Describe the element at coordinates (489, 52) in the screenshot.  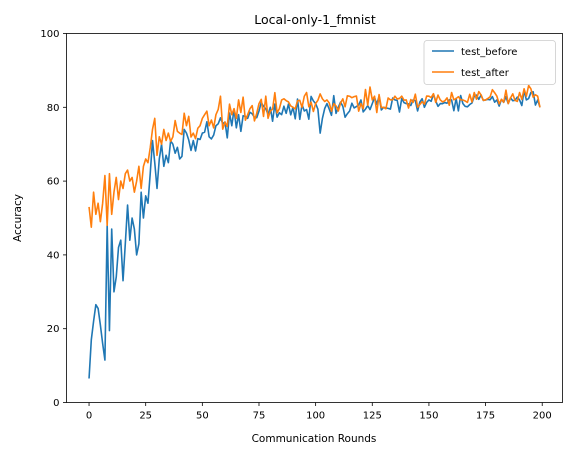
I see `legend-label-test-before: test_before` at that location.